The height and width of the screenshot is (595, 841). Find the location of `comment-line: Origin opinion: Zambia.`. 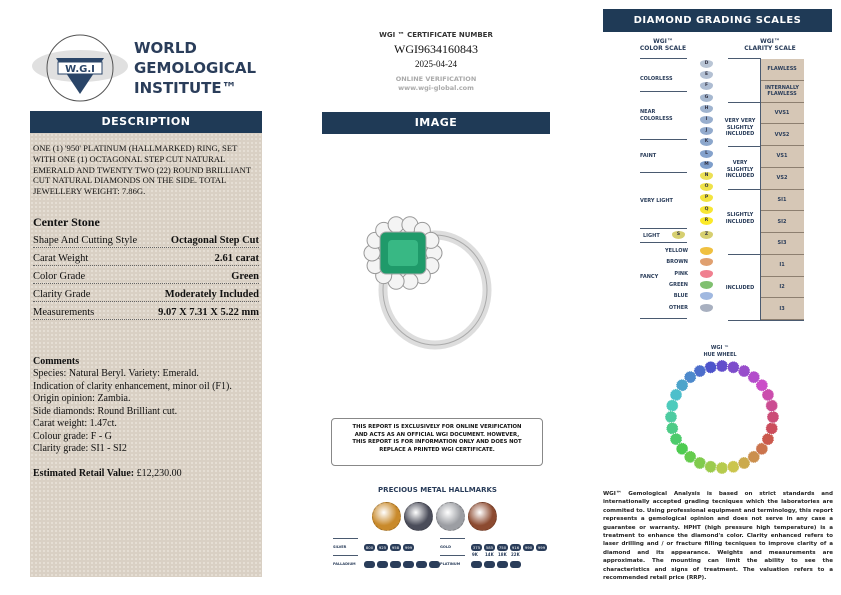

comment-line: Origin opinion: Zambia. is located at coordinates (82, 399).